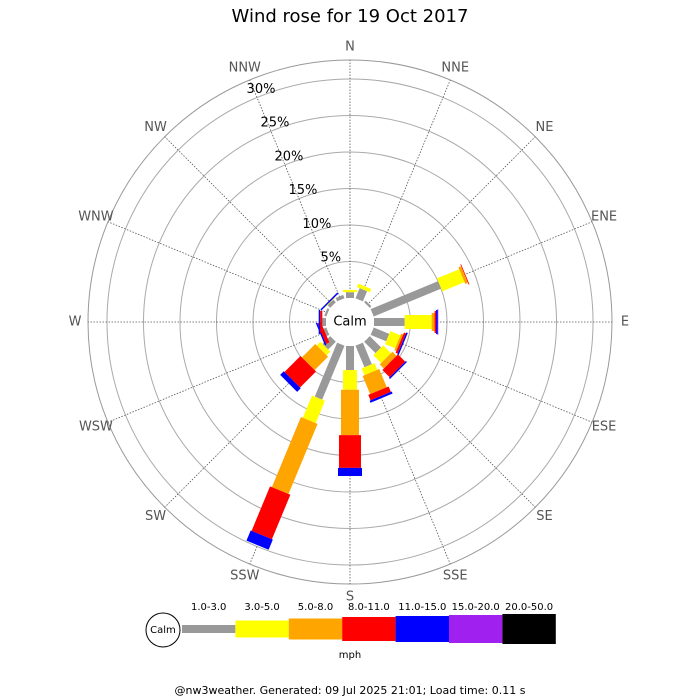 The height and width of the screenshot is (700, 700). I want to click on r-tick-label: 30%, so click(261, 89).